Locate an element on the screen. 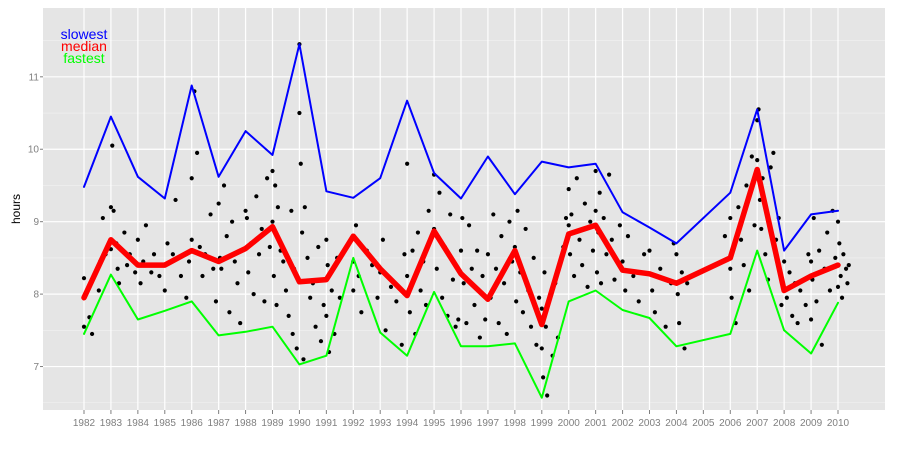 This screenshot has height=453, width=907. x-tick-label: 1995 is located at coordinates (434, 423).